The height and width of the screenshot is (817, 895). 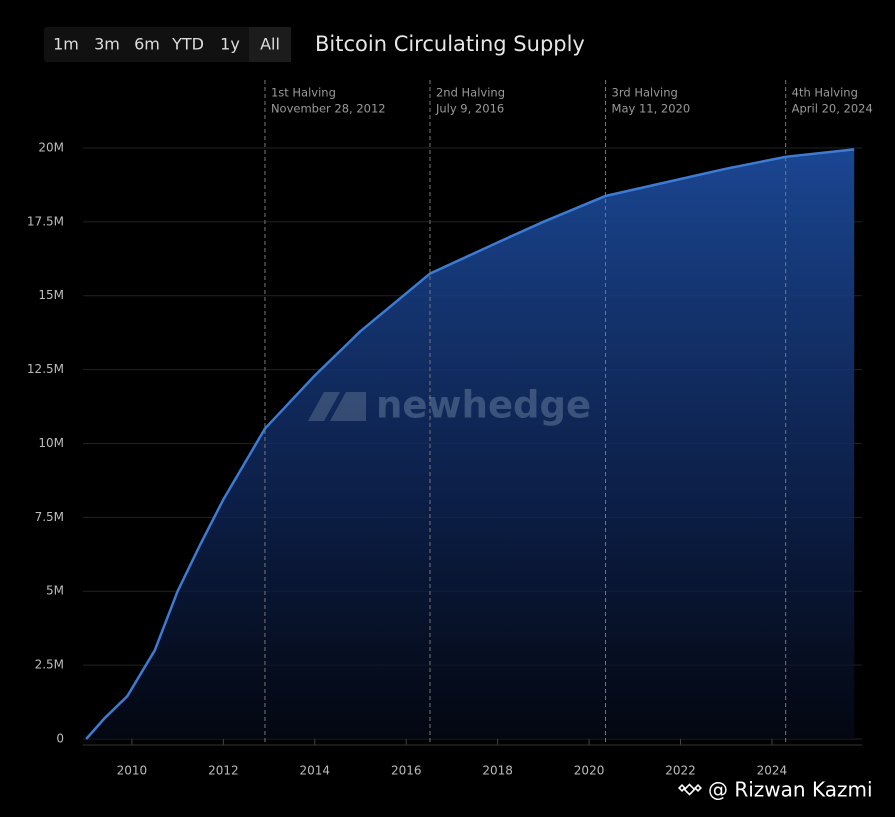 I want to click on halving-date: November 28, 2012, so click(x=328, y=109).